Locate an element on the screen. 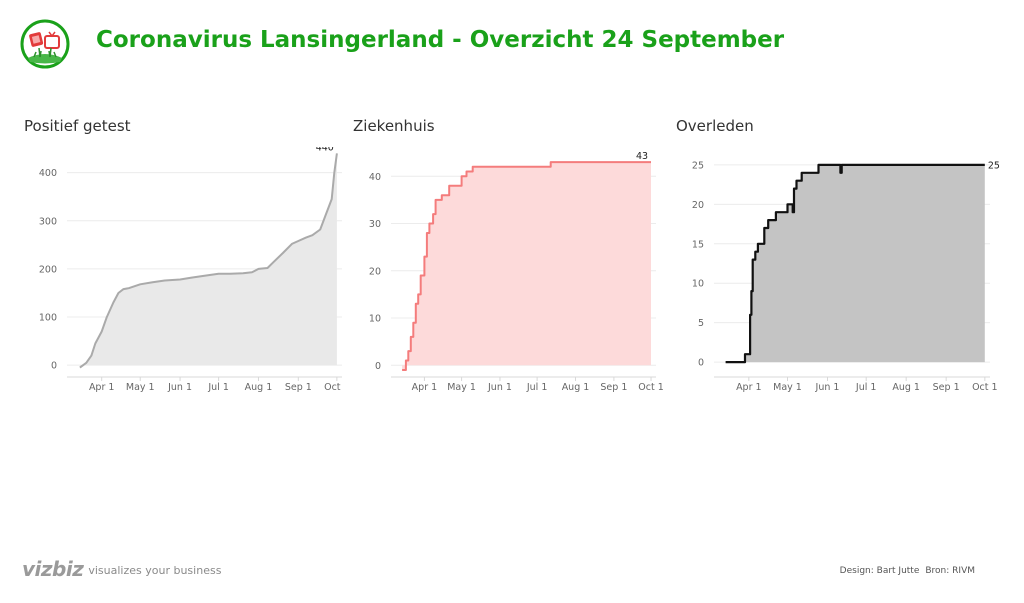 This screenshot has height=603, width=1024. y-tick-label: 300 is located at coordinates (48, 221).